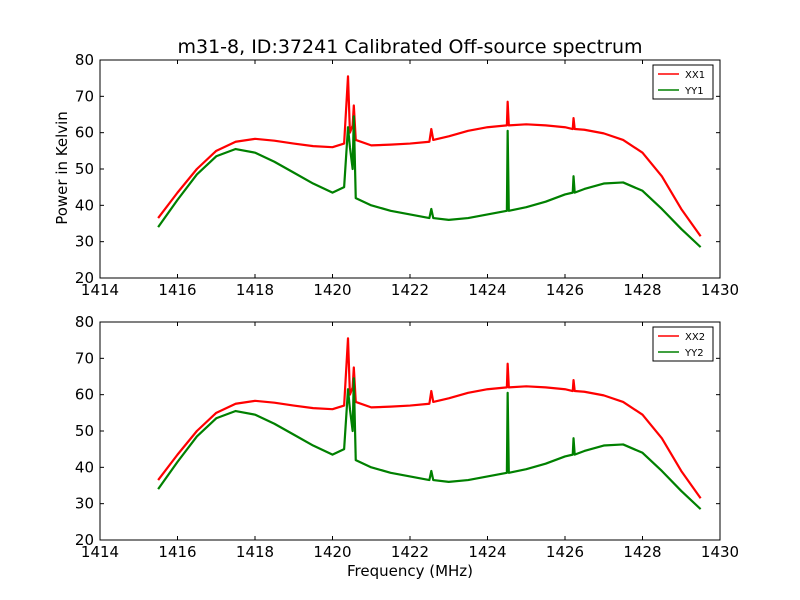 The height and width of the screenshot is (600, 800). What do you see at coordinates (62, 168) in the screenshot?
I see `y-axis-label: Power in Kelvin` at bounding box center [62, 168].